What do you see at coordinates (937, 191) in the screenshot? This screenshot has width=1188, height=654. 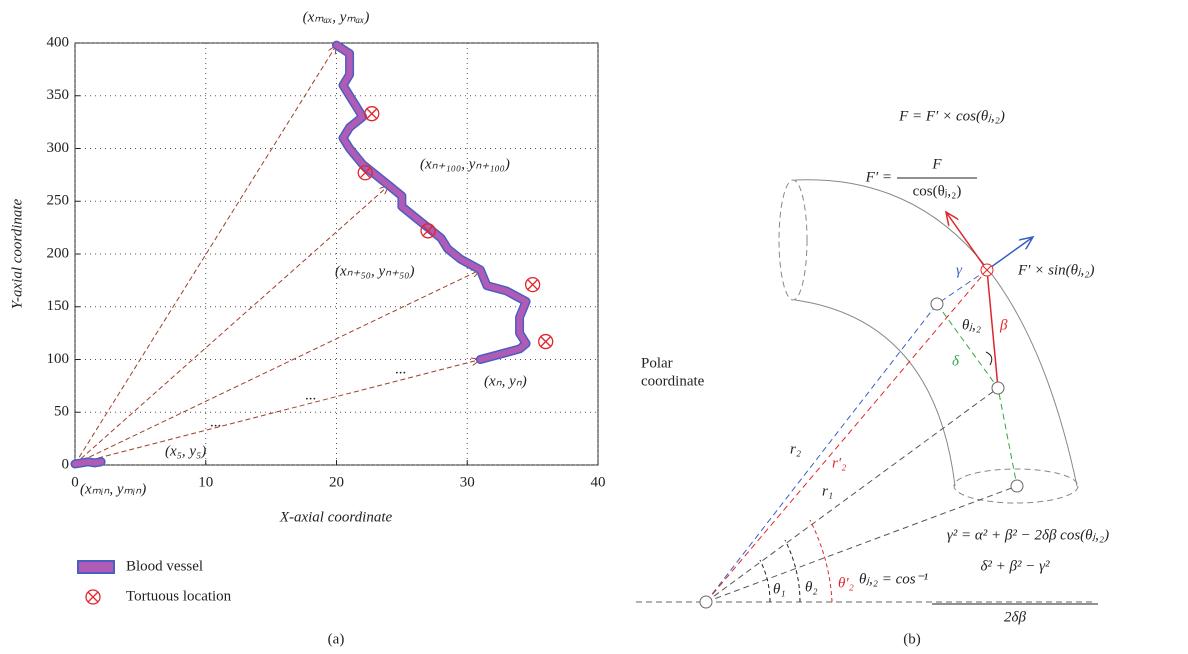 I see `formula: cos(θⱼ,₂)` at bounding box center [937, 191].